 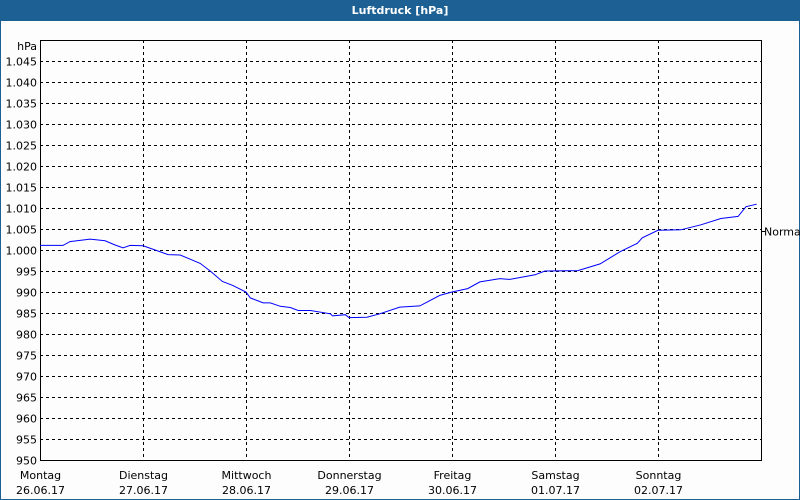 What do you see at coordinates (246, 490) in the screenshot?
I see `x-tick-date: 28.06.17` at bounding box center [246, 490].